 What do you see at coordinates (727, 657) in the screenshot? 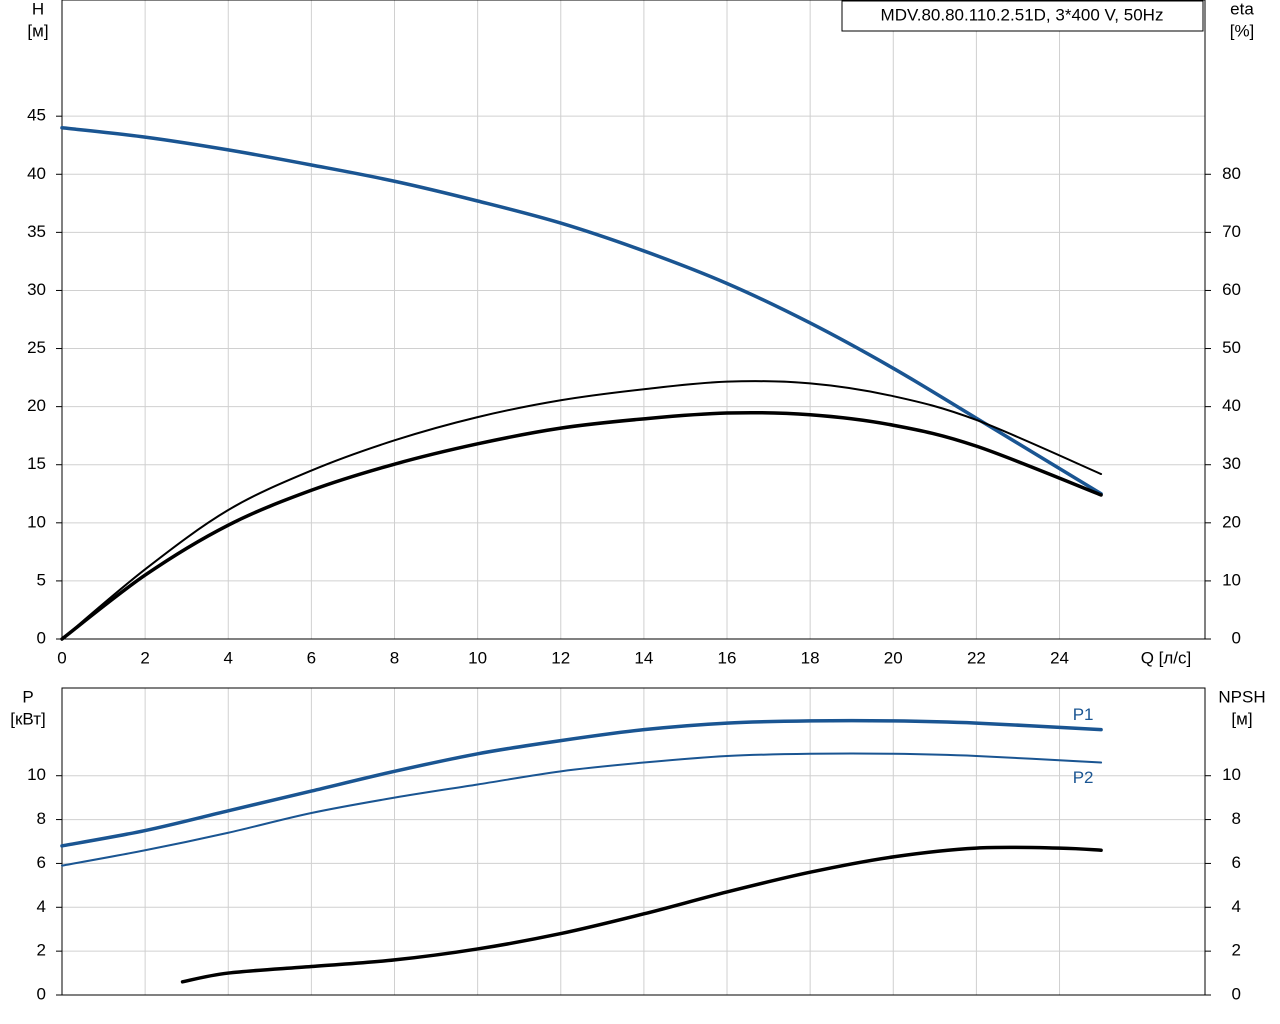
I see `x-tick-label: 16` at bounding box center [727, 657].